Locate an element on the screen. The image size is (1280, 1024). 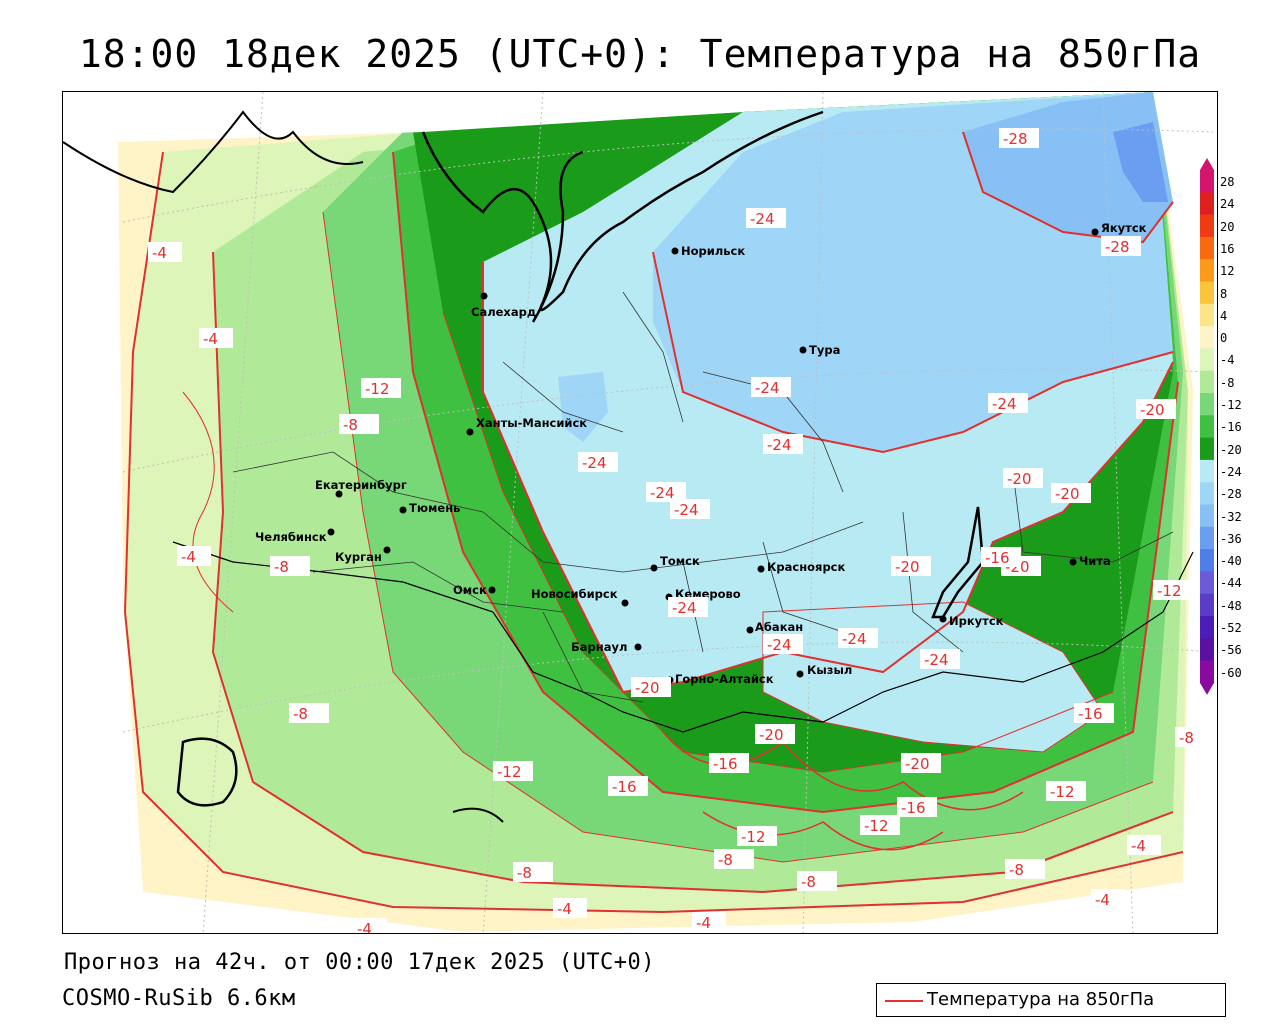
colorbar-tick-label: -28 is located at coordinates (1231, 494).